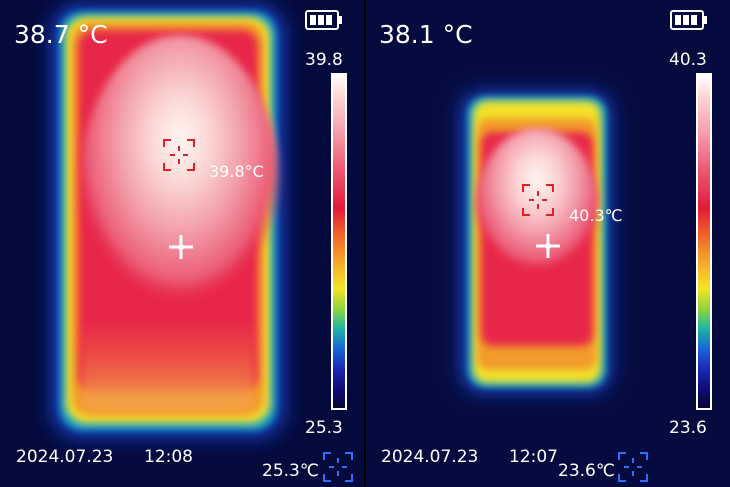  What do you see at coordinates (365, 243) in the screenshot?
I see `panel-divider` at bounding box center [365, 243].